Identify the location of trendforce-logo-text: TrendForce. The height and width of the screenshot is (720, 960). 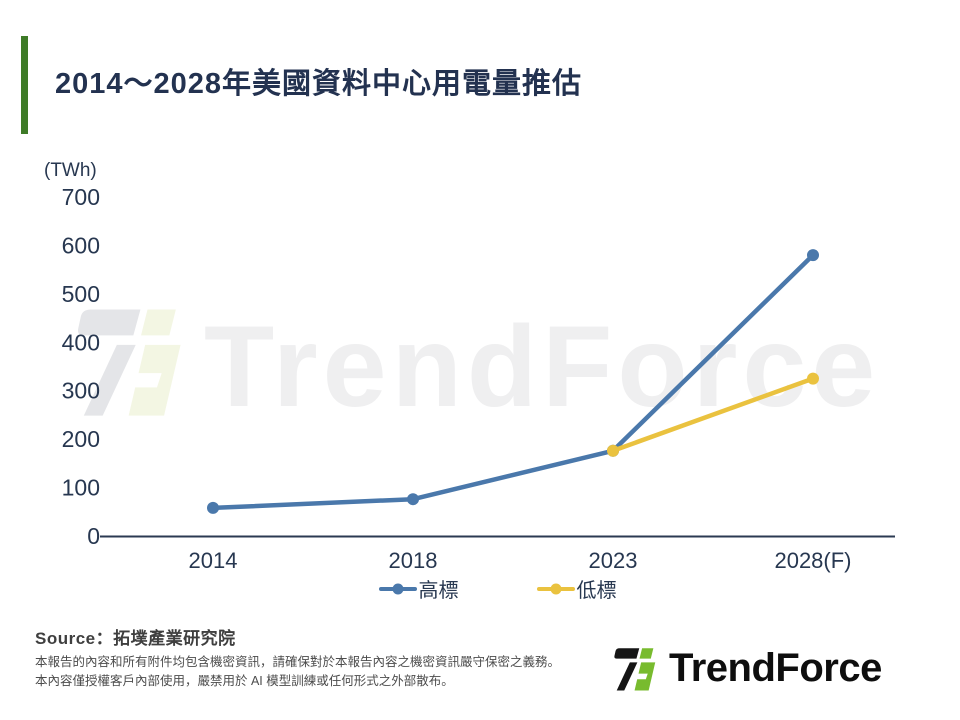
(775, 668).